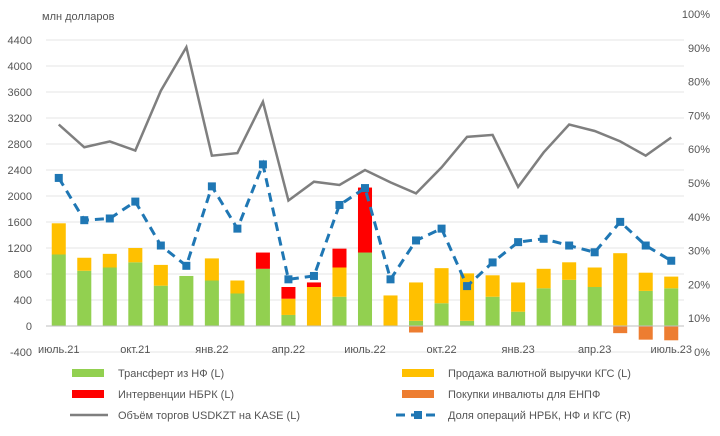 This screenshot has height=436, width=720. What do you see at coordinates (699, 319) in the screenshot?
I see `y2-tick-label: 10%` at bounding box center [699, 319].